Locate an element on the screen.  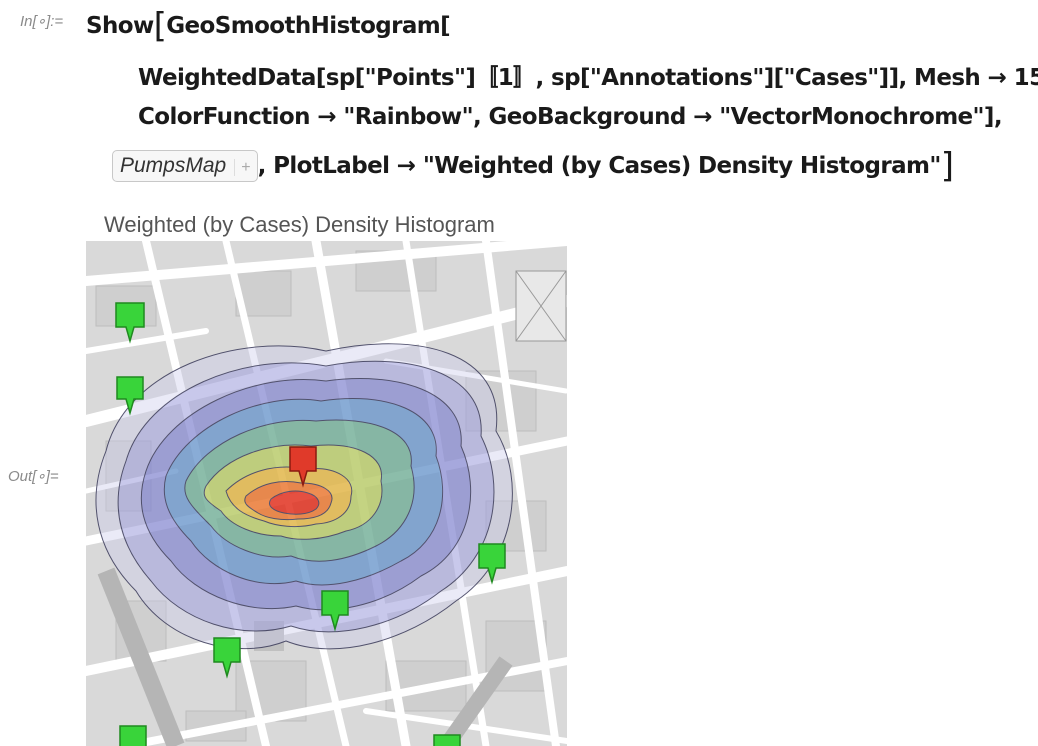
chip-expand-icon: + is located at coordinates (242, 167).